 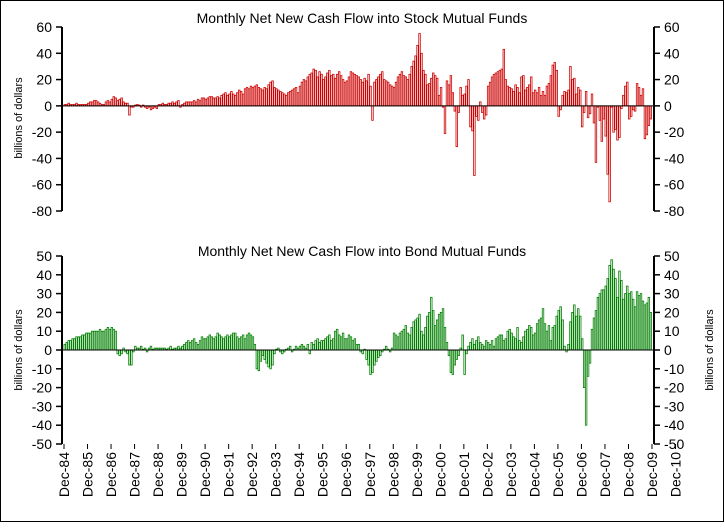 I want to click on stock-right-tick-label: 0, so click(x=668, y=106).